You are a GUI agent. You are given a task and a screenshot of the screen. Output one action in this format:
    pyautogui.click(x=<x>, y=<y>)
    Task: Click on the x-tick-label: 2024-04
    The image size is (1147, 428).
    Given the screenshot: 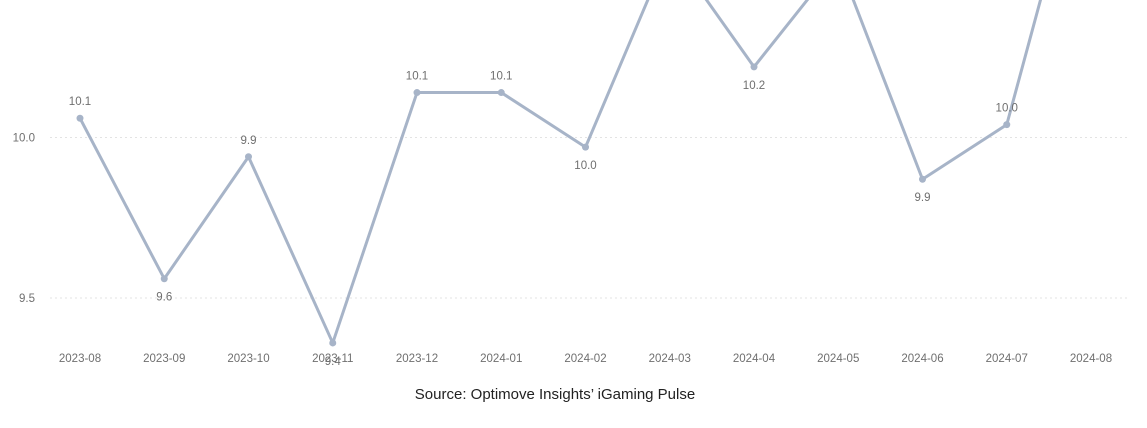 What is the action you would take?
    pyautogui.click(x=754, y=359)
    